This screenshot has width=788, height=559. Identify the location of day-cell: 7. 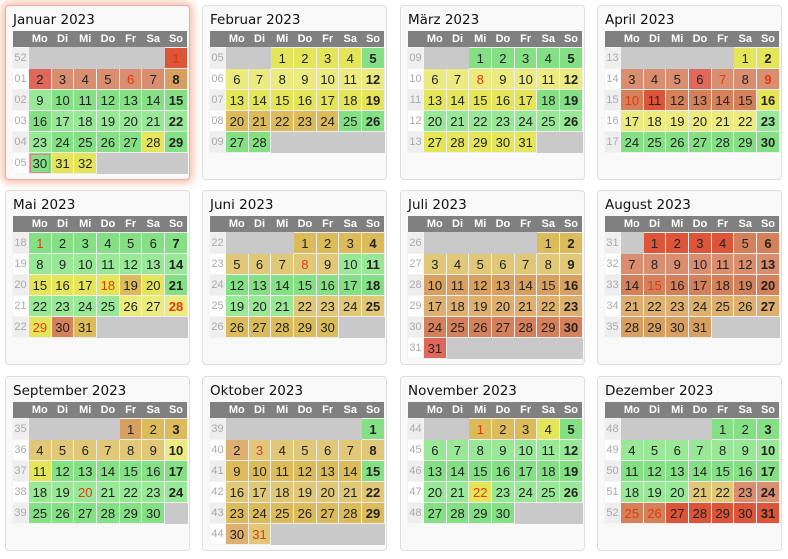
(282, 264).